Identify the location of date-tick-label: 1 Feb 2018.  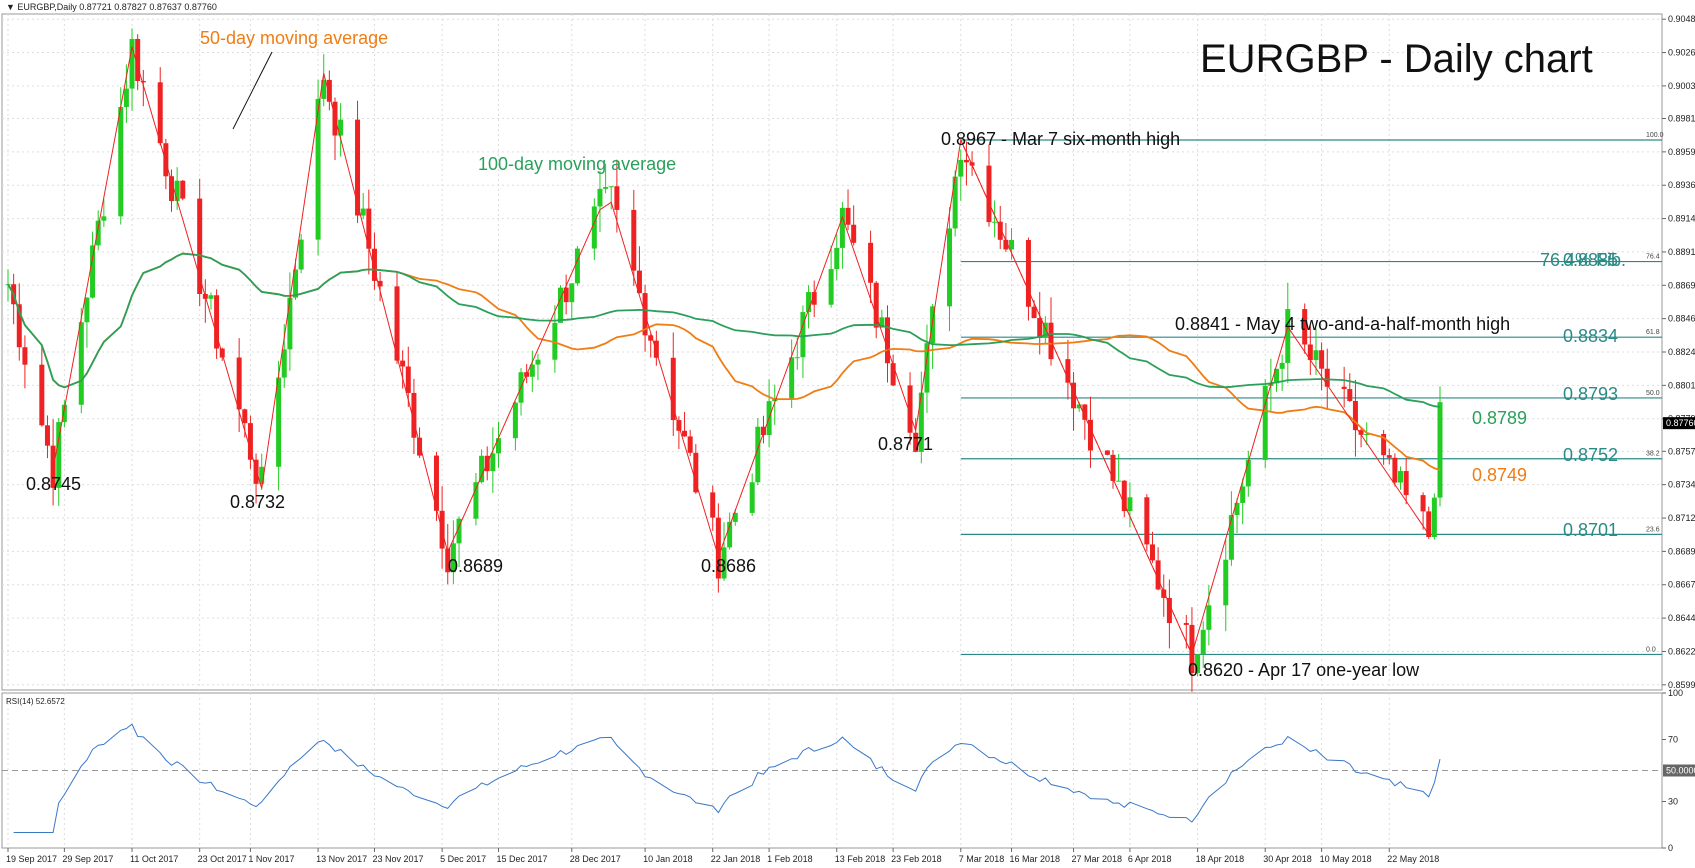
(790, 859).